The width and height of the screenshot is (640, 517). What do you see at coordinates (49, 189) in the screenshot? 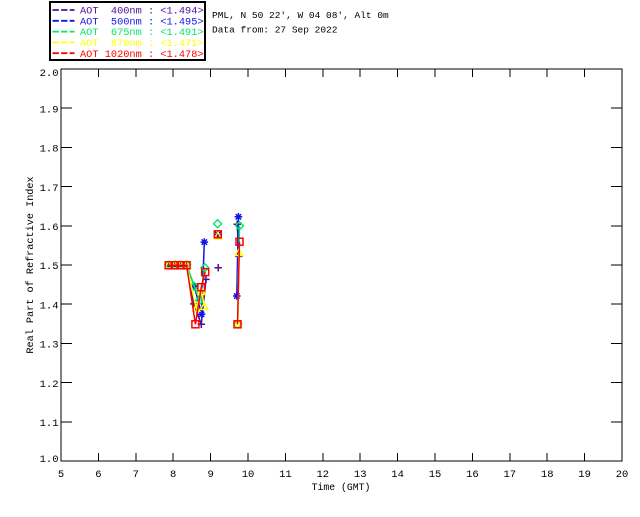
I see `svg-text: 1.7` at bounding box center [49, 189].